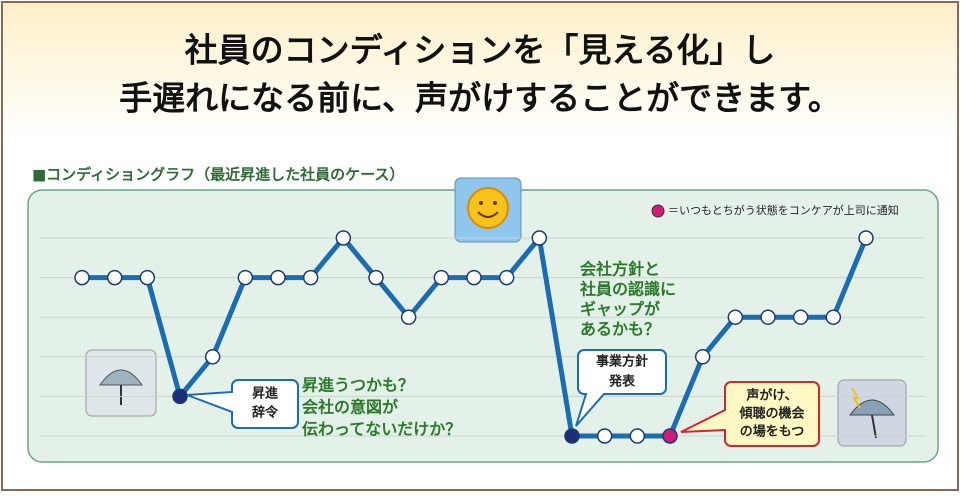 The width and height of the screenshot is (964, 500). I want to click on callout-text: の場をもつ, so click(772, 432).